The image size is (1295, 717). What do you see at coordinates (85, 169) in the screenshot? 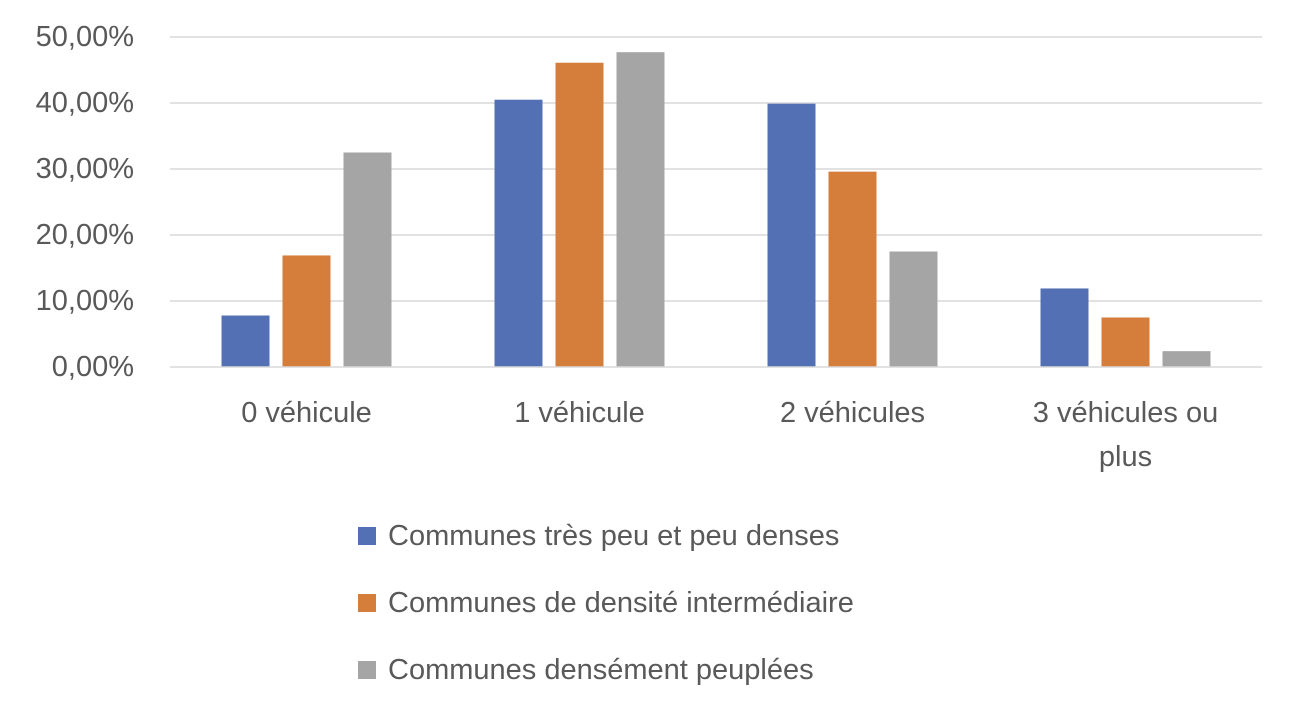
I see `y-tick-label: 30,00%` at bounding box center [85, 169].